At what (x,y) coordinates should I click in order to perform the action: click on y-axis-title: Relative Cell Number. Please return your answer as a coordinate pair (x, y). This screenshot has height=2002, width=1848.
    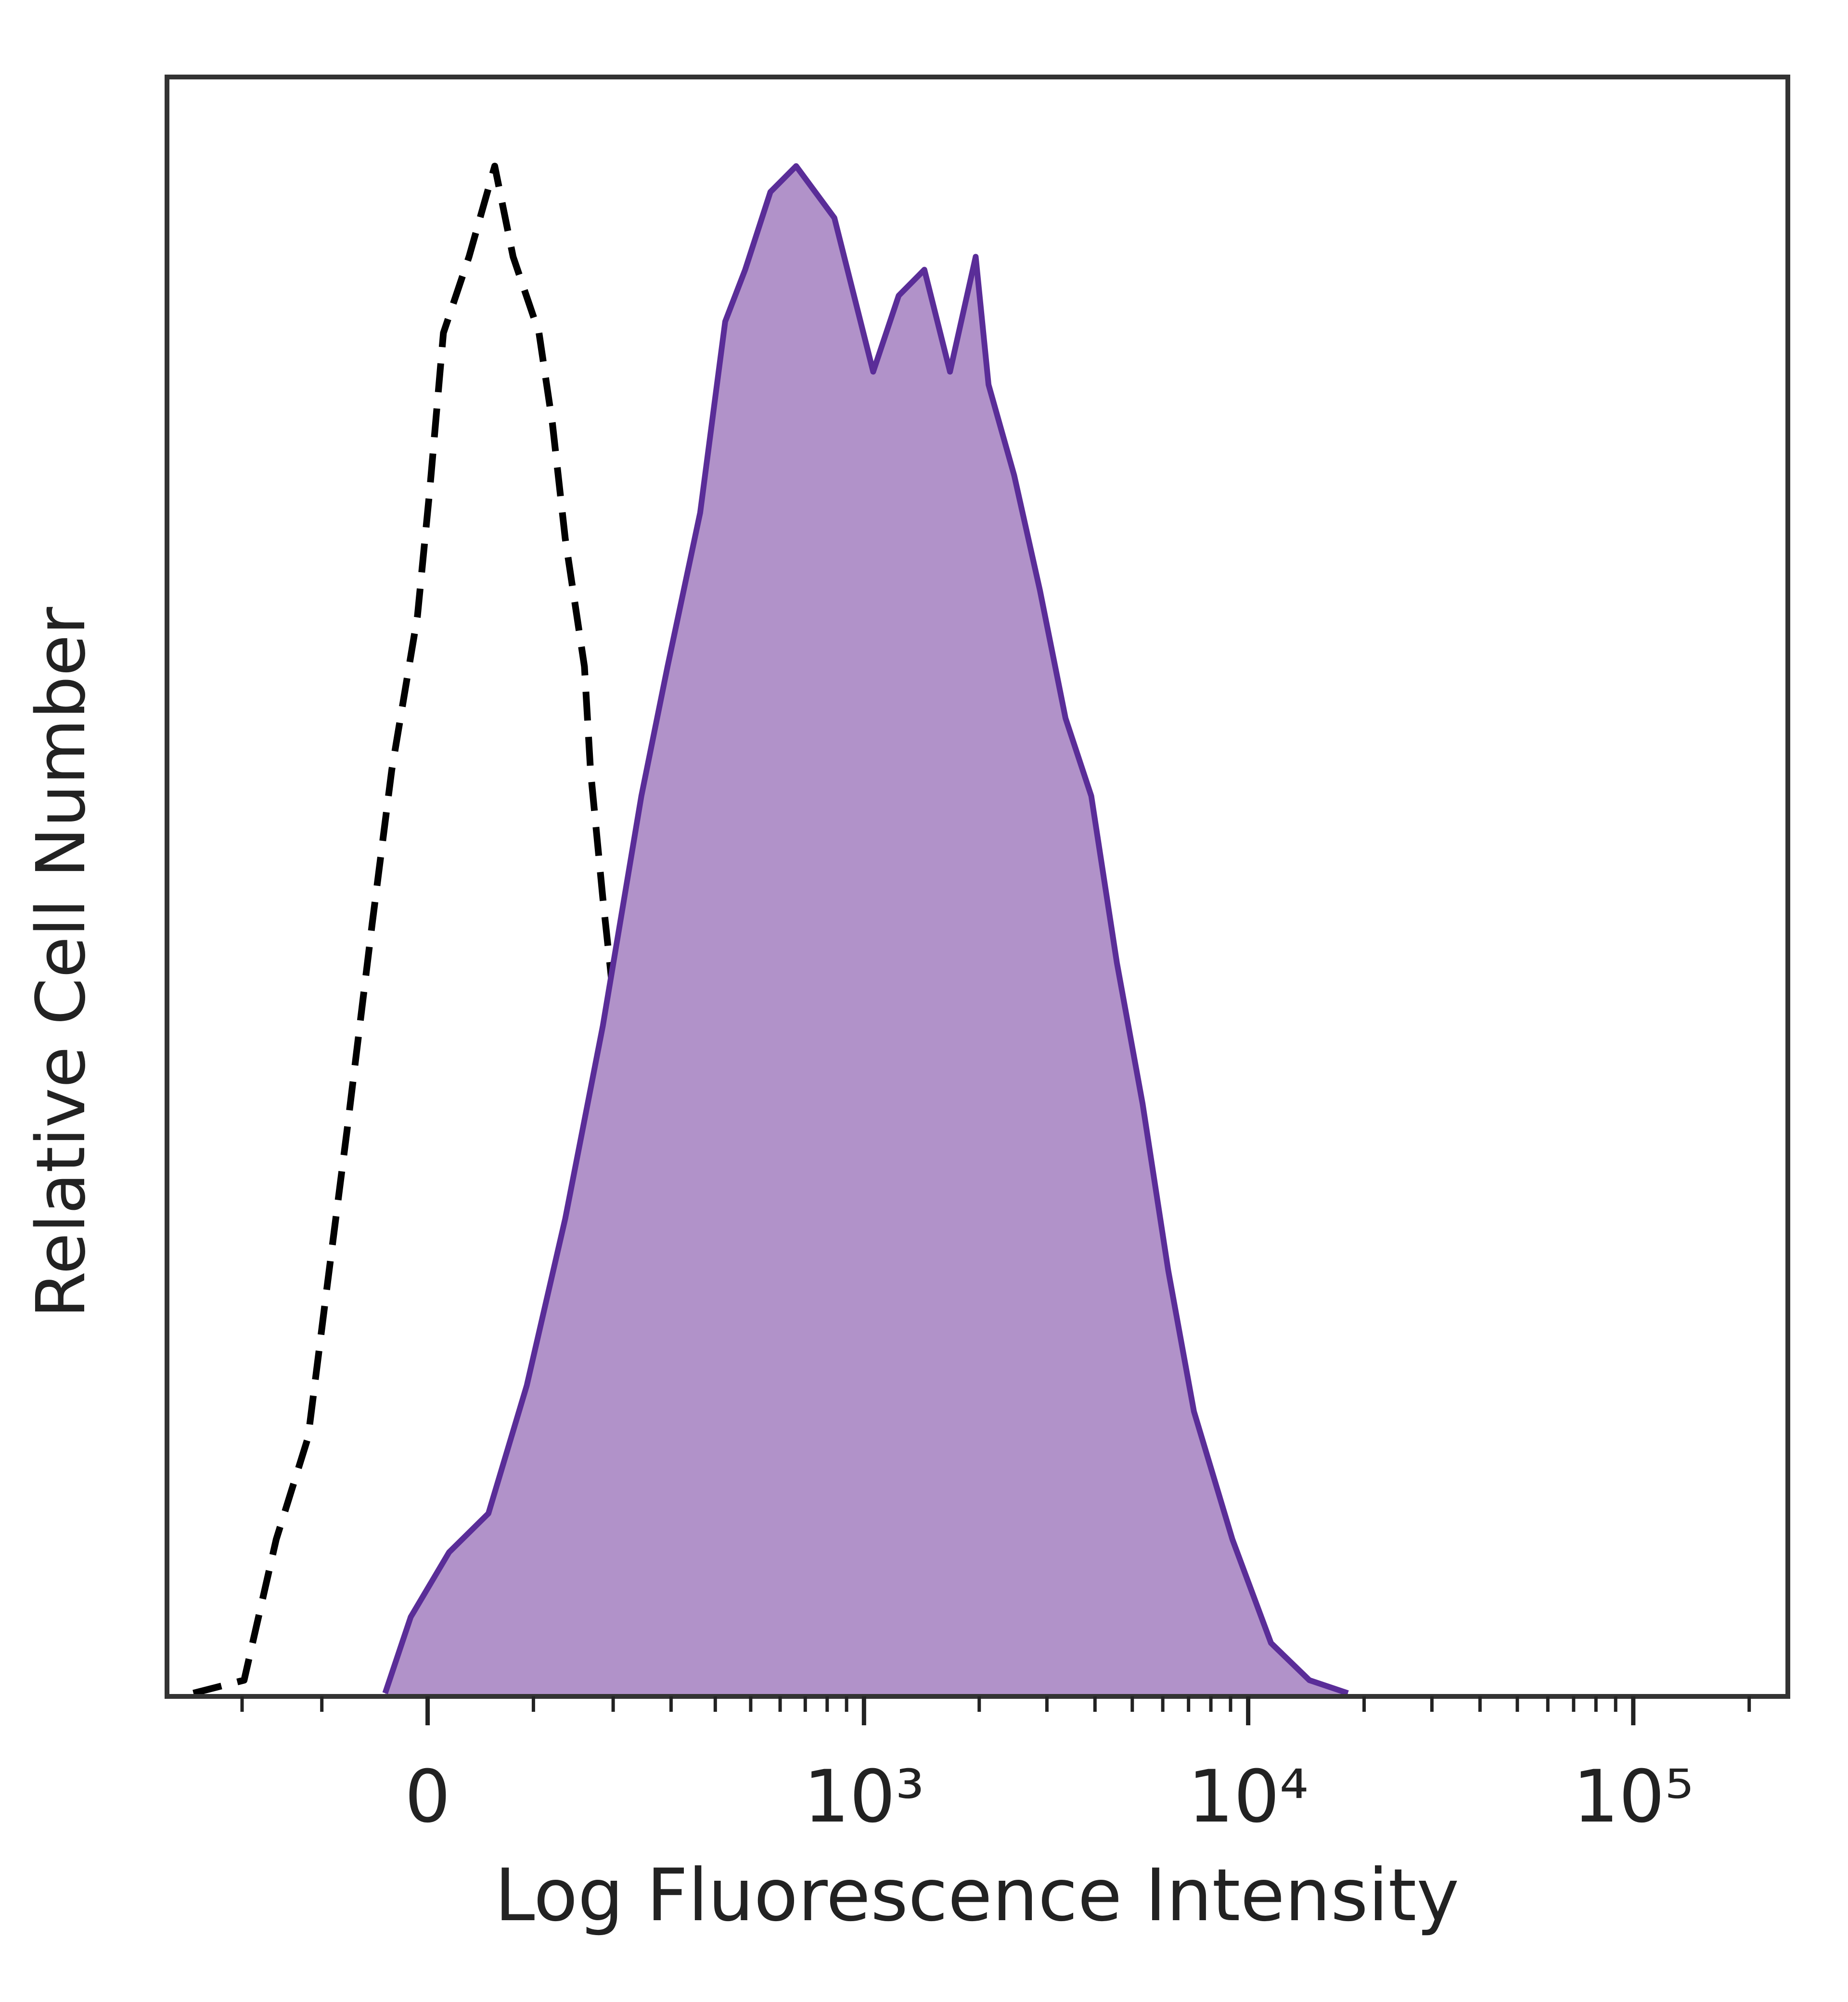
    Looking at the image, I should click on (61, 962).